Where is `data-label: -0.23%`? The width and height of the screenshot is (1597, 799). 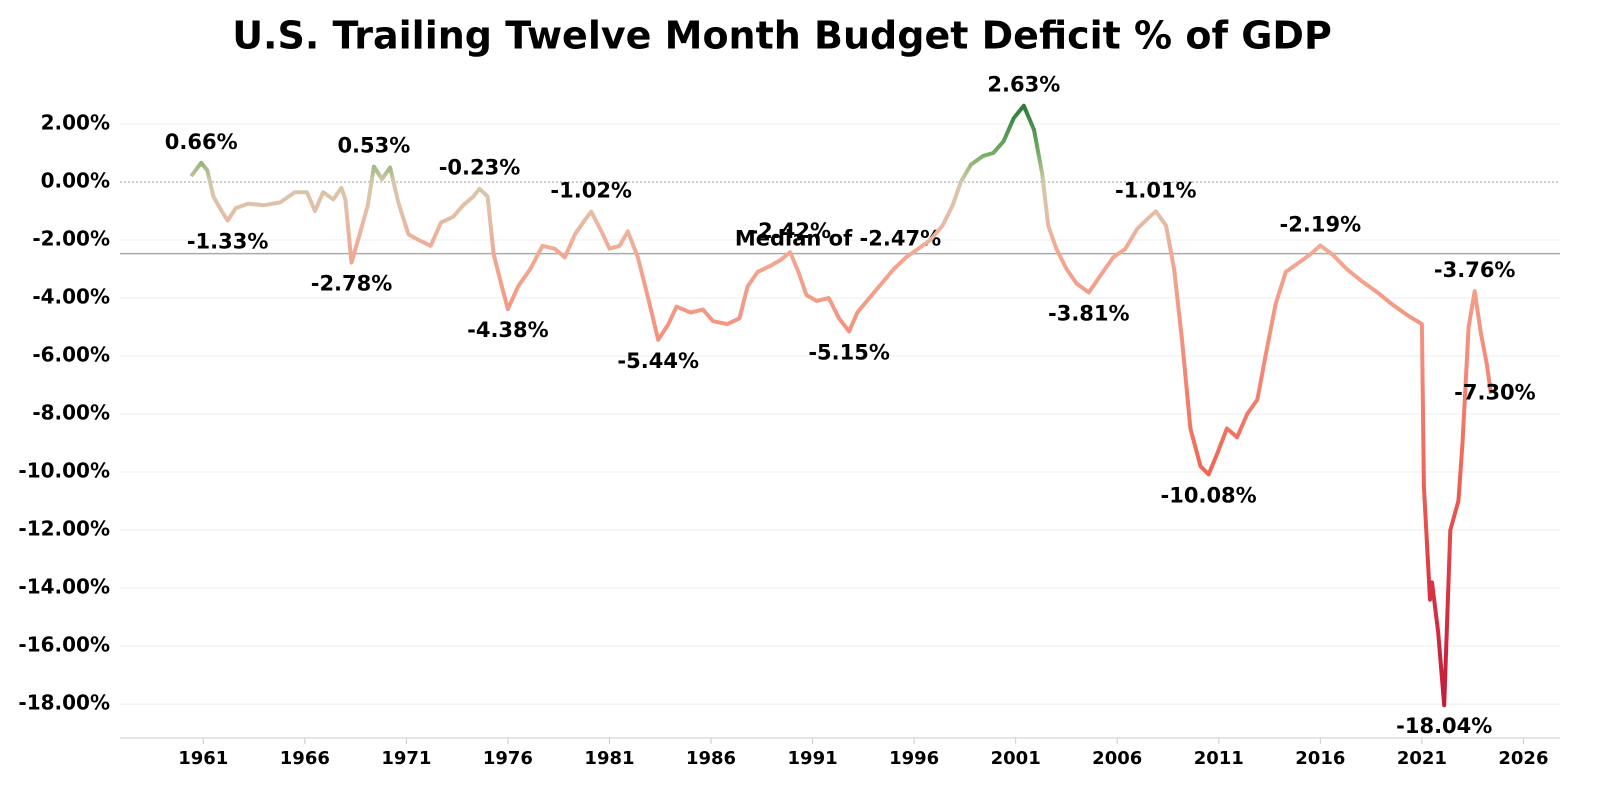 data-label: -0.23% is located at coordinates (480, 168).